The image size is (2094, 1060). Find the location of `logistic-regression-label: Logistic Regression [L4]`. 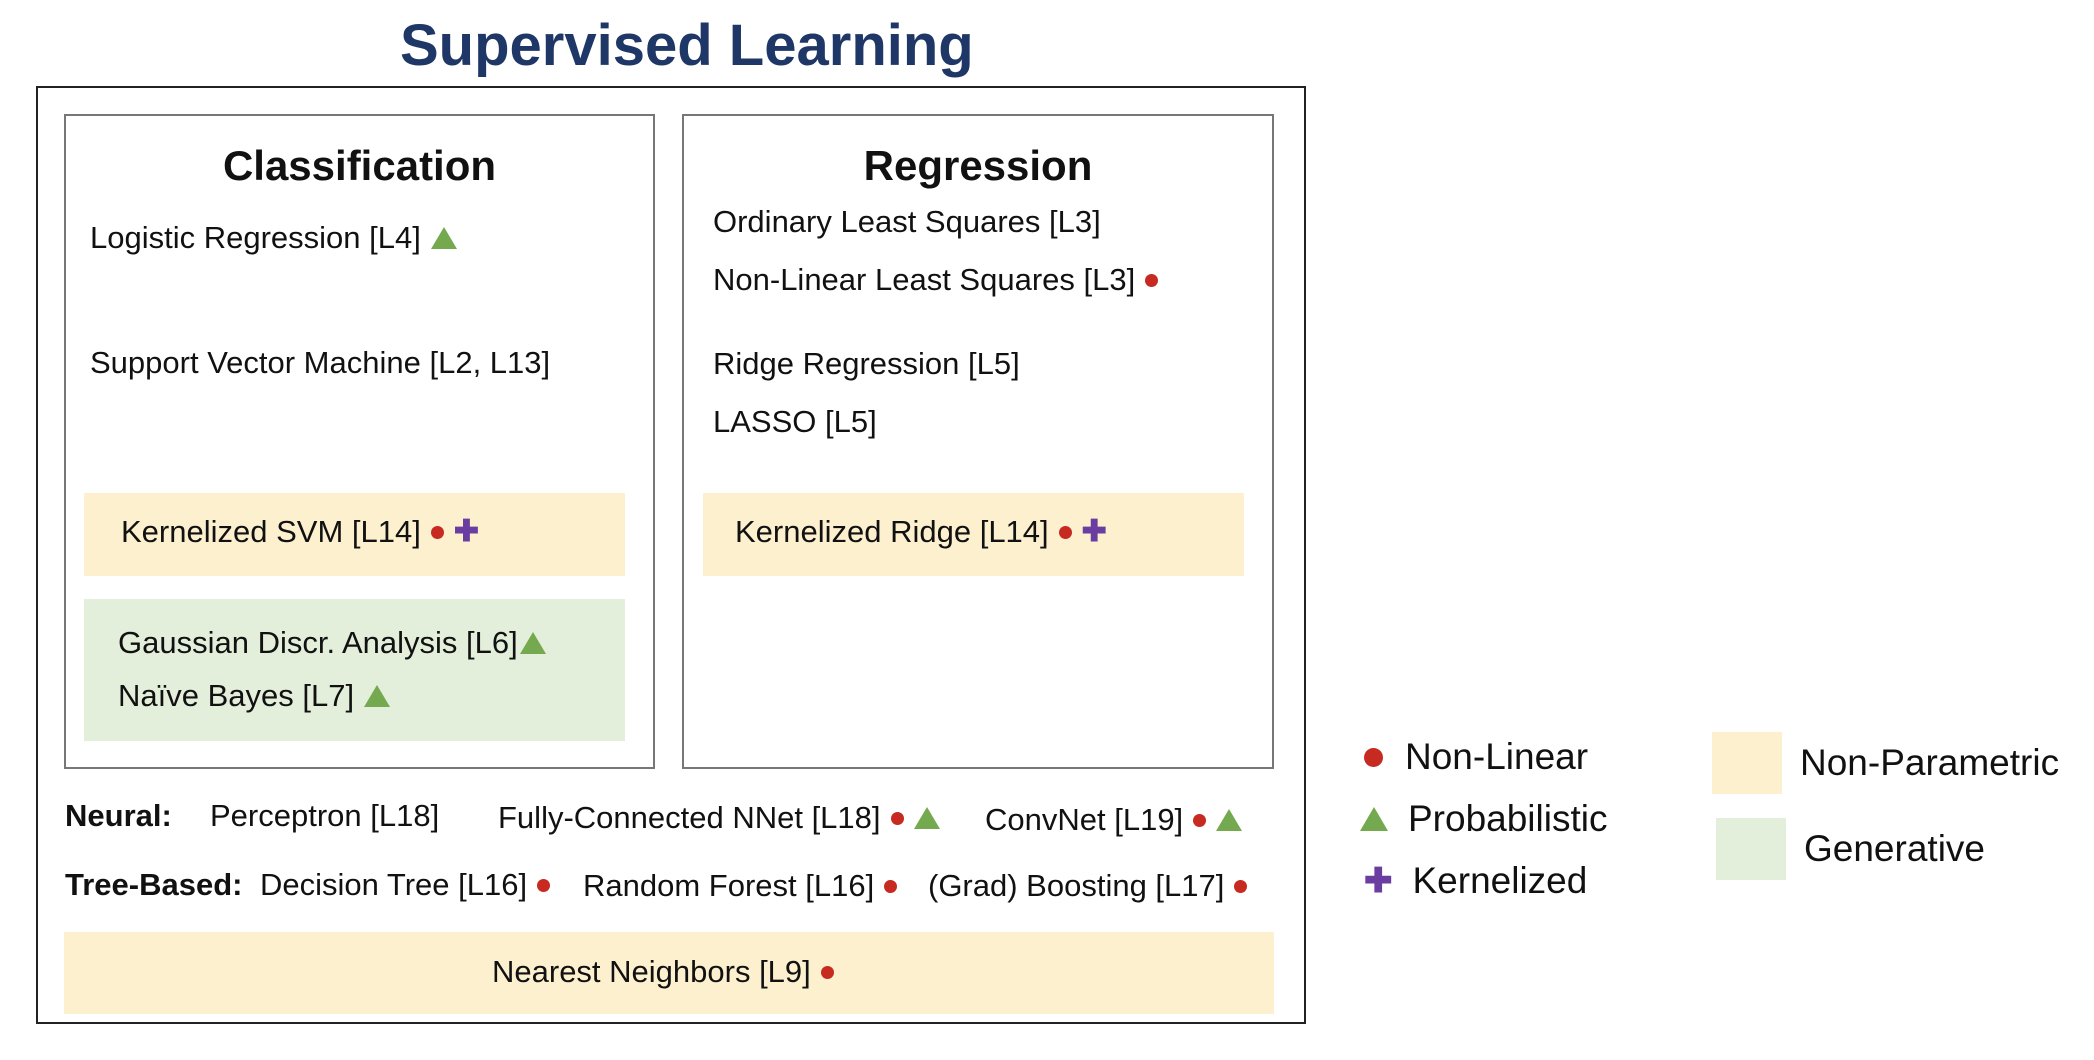

logistic-regression-label: Logistic Regression [L4] is located at coordinates (255, 237).